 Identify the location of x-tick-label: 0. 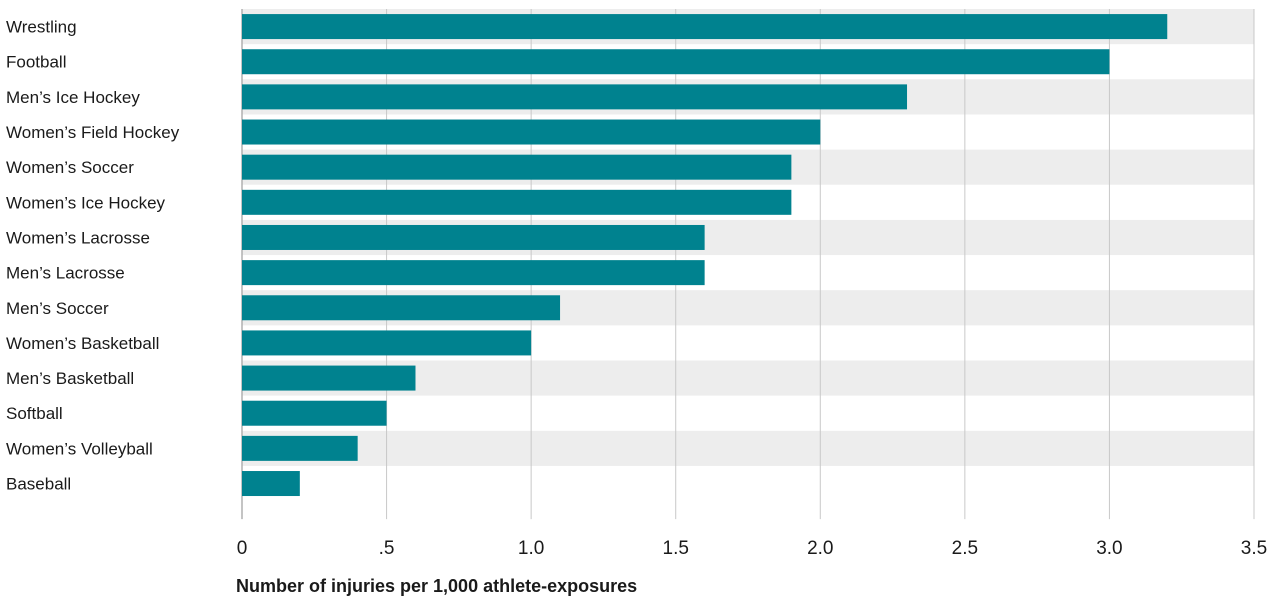
(242, 548).